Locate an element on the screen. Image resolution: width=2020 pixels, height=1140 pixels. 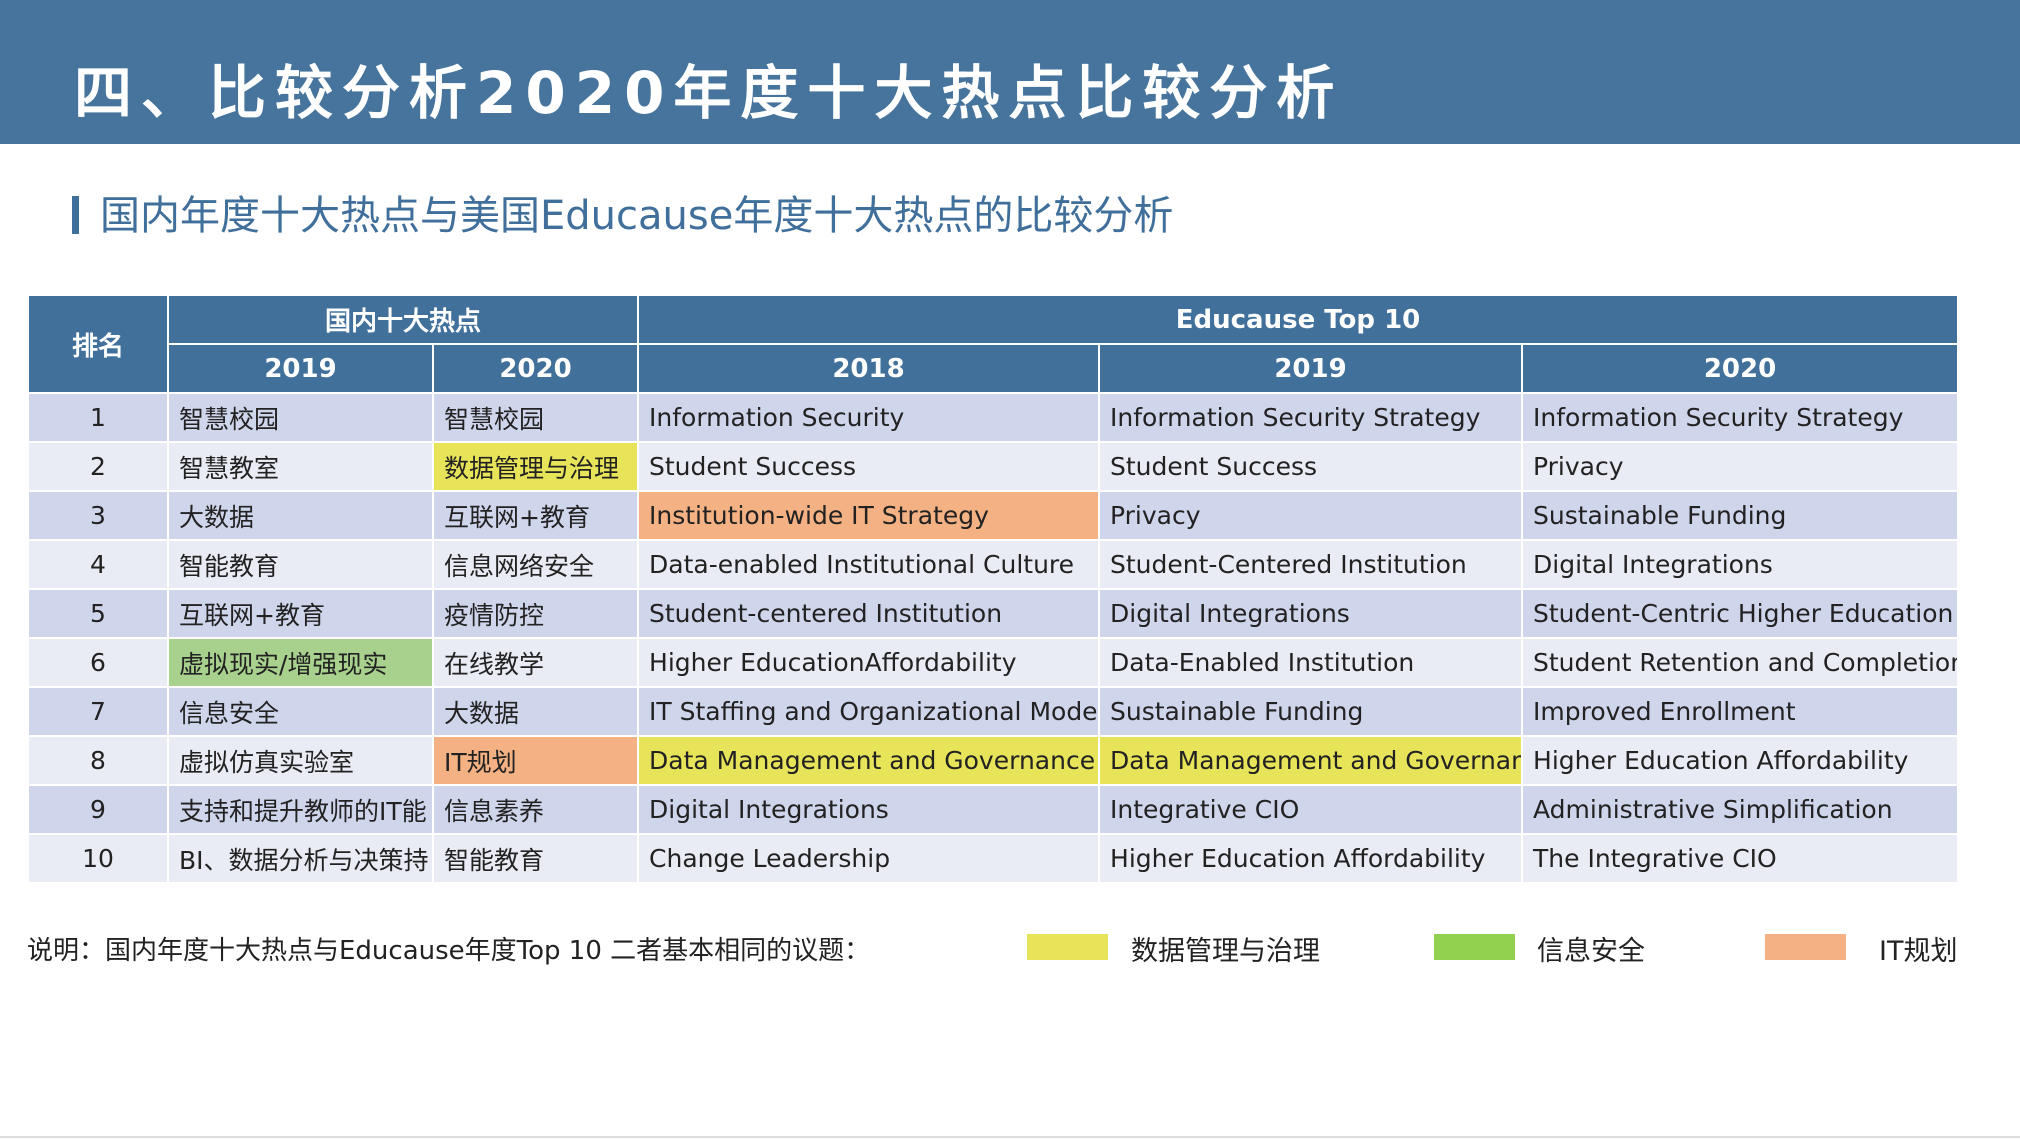
table-cell: Student-centered Institution is located at coordinates (869, 613).